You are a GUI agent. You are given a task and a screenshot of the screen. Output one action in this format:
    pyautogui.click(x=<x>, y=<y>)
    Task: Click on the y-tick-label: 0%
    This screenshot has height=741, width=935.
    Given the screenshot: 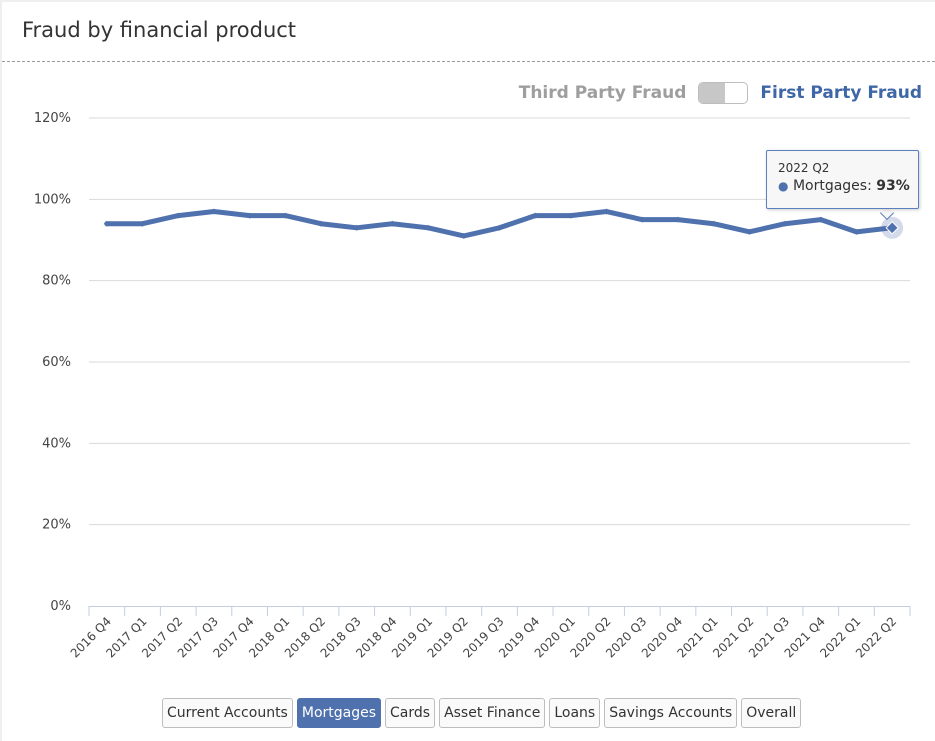 What is the action you would take?
    pyautogui.click(x=60, y=606)
    